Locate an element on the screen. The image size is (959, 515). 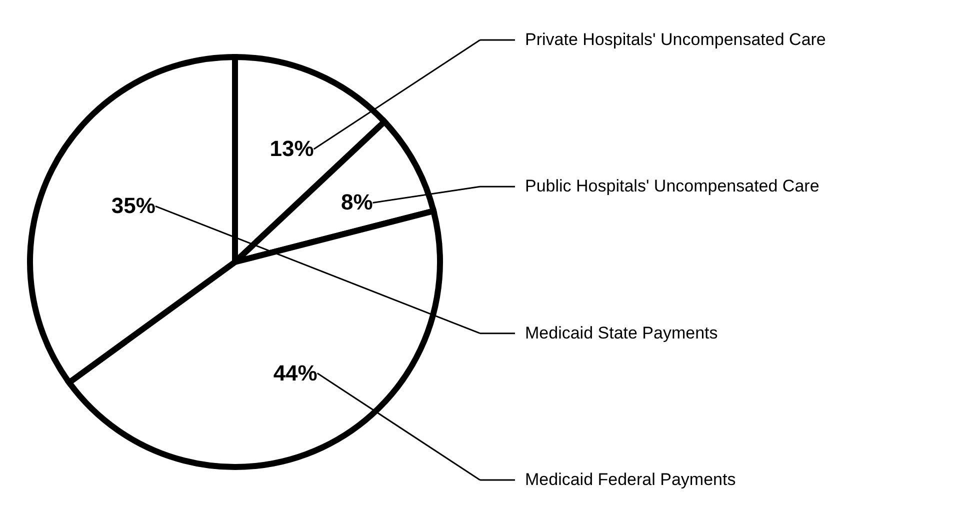
data-label: 8% is located at coordinates (356, 202).